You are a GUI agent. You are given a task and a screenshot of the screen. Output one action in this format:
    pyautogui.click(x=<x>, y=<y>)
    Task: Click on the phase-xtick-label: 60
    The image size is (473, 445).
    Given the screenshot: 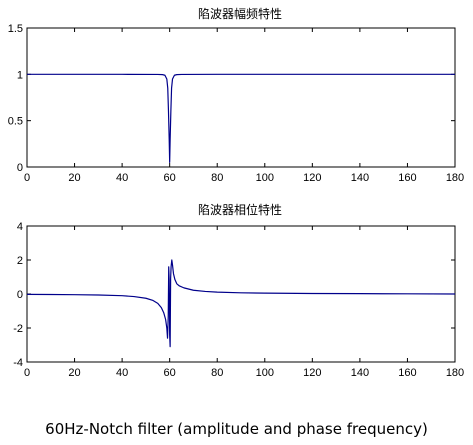 What is the action you would take?
    pyautogui.click(x=170, y=373)
    